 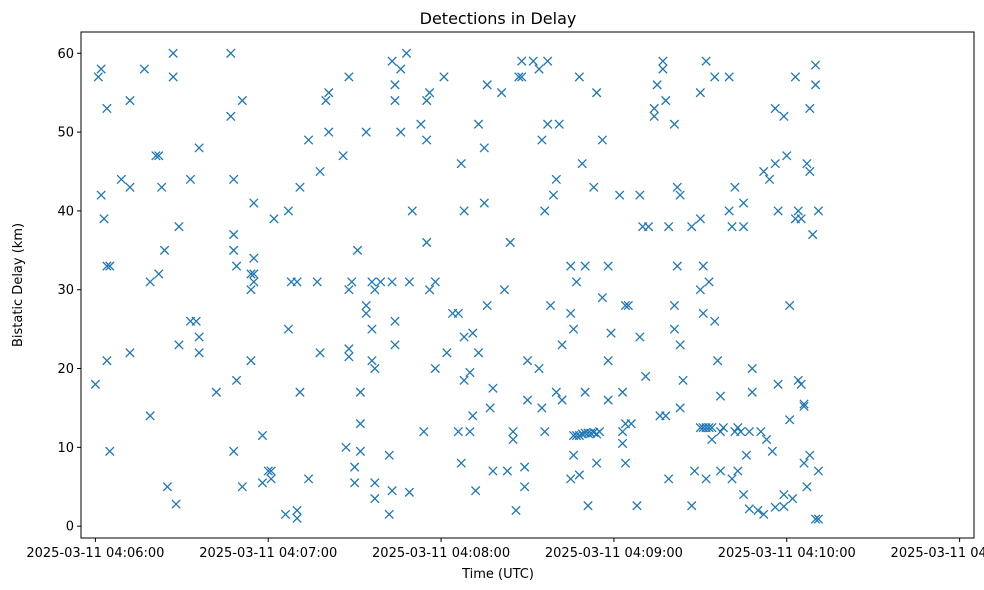 What do you see at coordinates (65, 54) in the screenshot?
I see `y-tick-label: 60` at bounding box center [65, 54].